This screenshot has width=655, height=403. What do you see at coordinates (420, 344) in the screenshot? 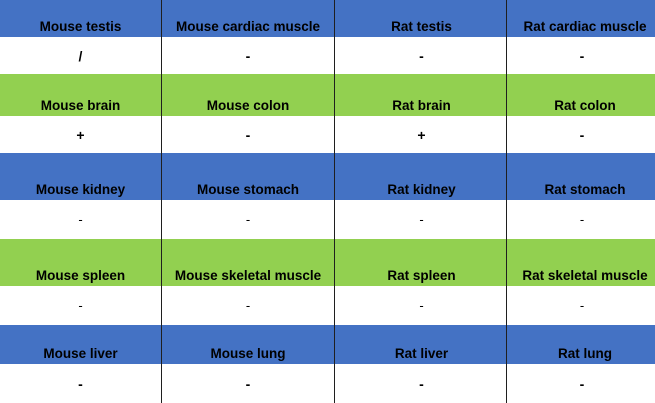
I see `header-cell: Rat liver` at bounding box center [420, 344].